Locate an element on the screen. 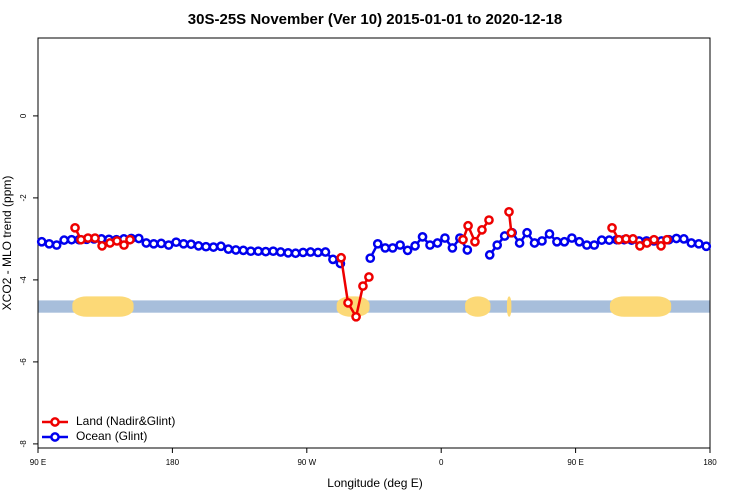  y-tick-label: -6 is located at coordinates (23, 362).